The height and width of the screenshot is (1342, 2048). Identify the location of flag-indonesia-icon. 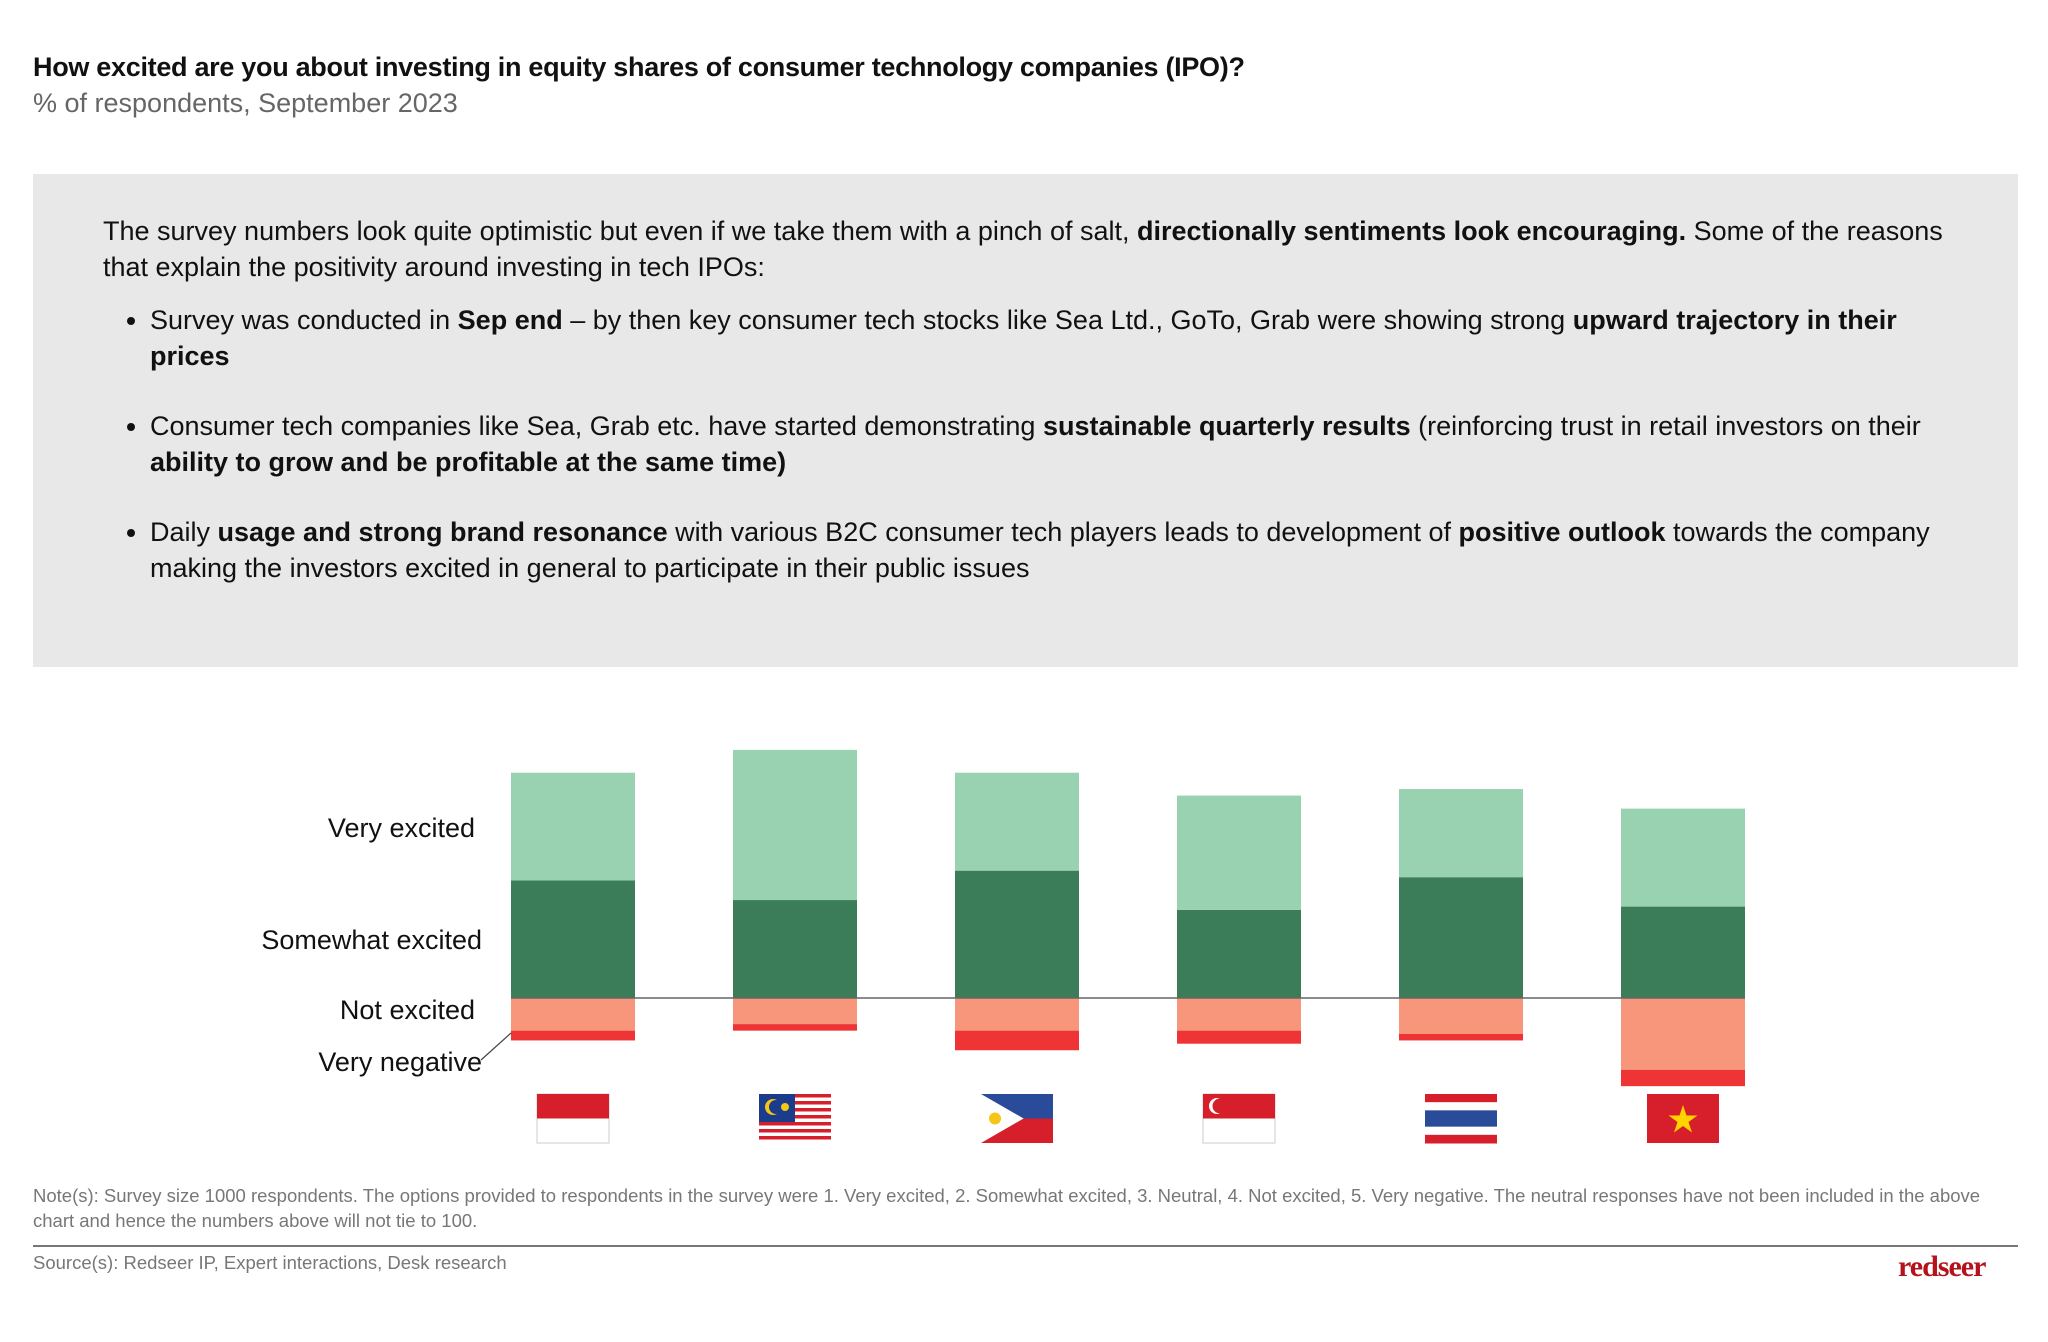
(573, 1118).